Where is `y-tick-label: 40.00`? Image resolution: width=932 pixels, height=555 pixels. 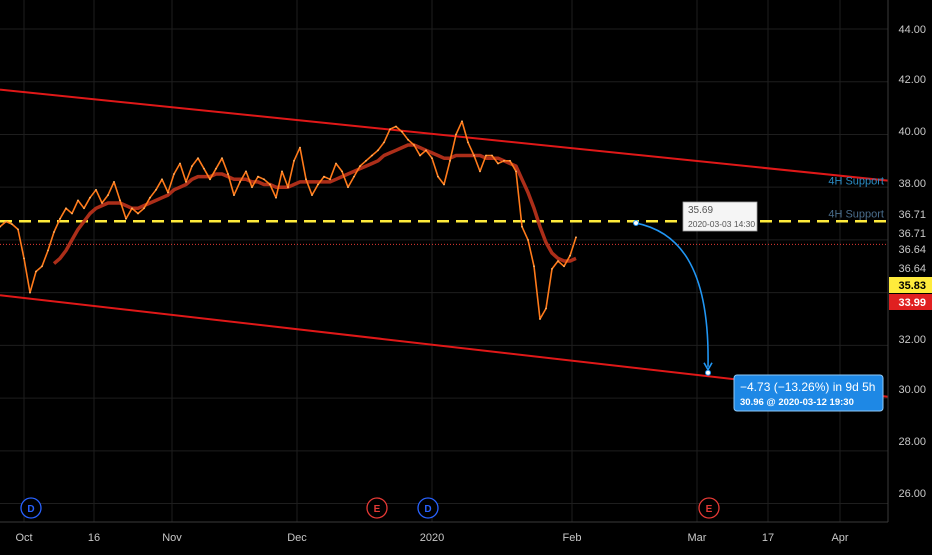 y-tick-label: 40.00 is located at coordinates (912, 132).